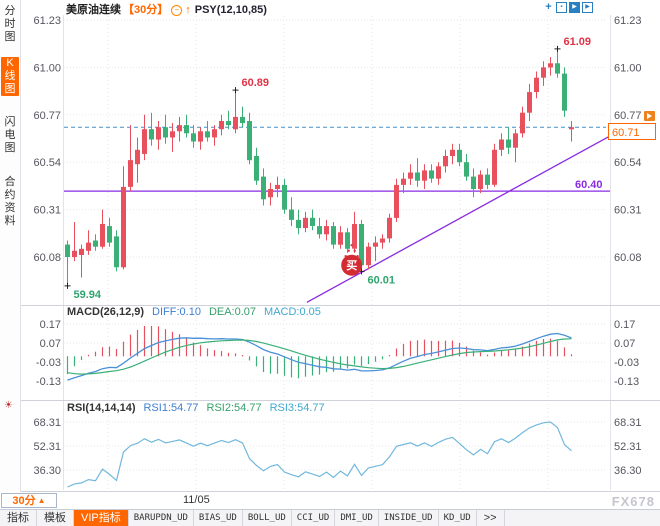 The image size is (660, 526). I want to click on jump-to-latest-icon, so click(649, 116).